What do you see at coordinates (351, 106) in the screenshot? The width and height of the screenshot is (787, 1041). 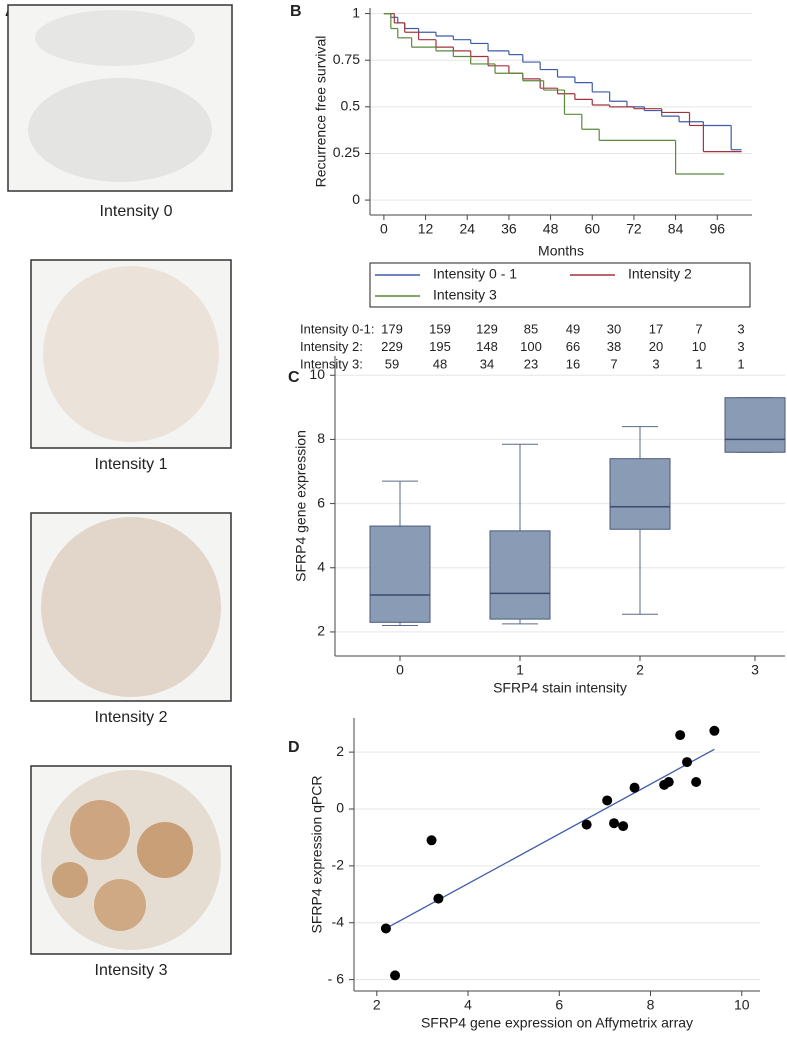 I see `y-tick-label: 0.5` at bounding box center [351, 106].